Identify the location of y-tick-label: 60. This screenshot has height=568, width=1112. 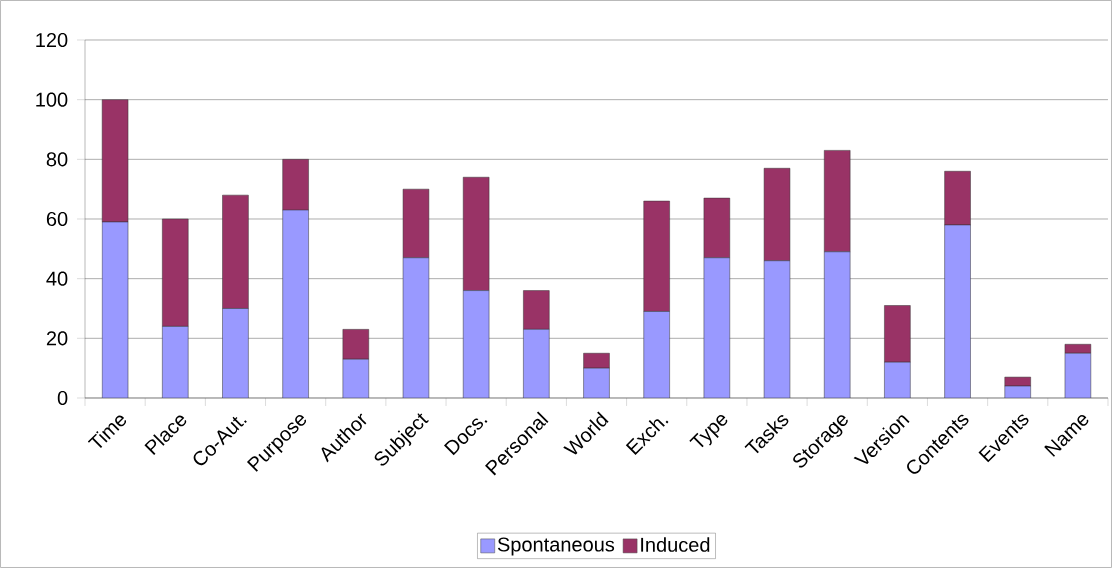
(57, 219).